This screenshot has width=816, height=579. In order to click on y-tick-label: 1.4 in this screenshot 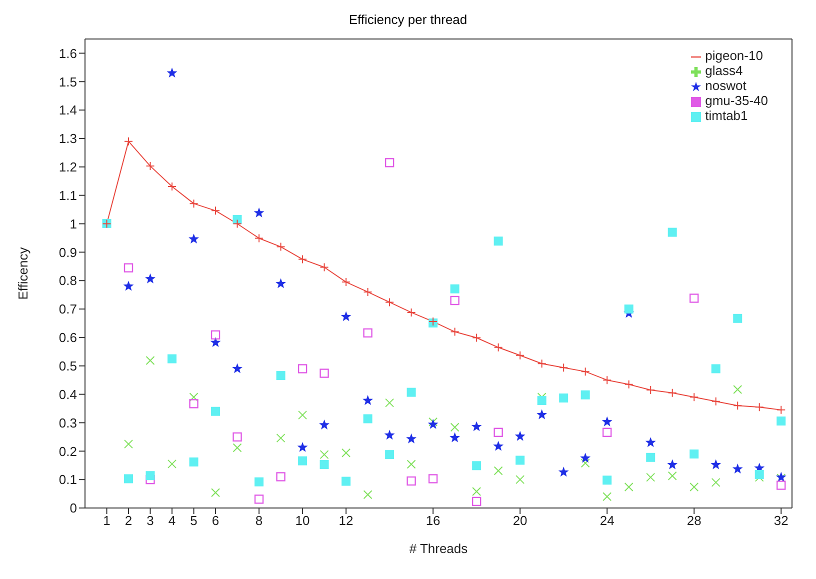, I will do `click(67, 110)`.